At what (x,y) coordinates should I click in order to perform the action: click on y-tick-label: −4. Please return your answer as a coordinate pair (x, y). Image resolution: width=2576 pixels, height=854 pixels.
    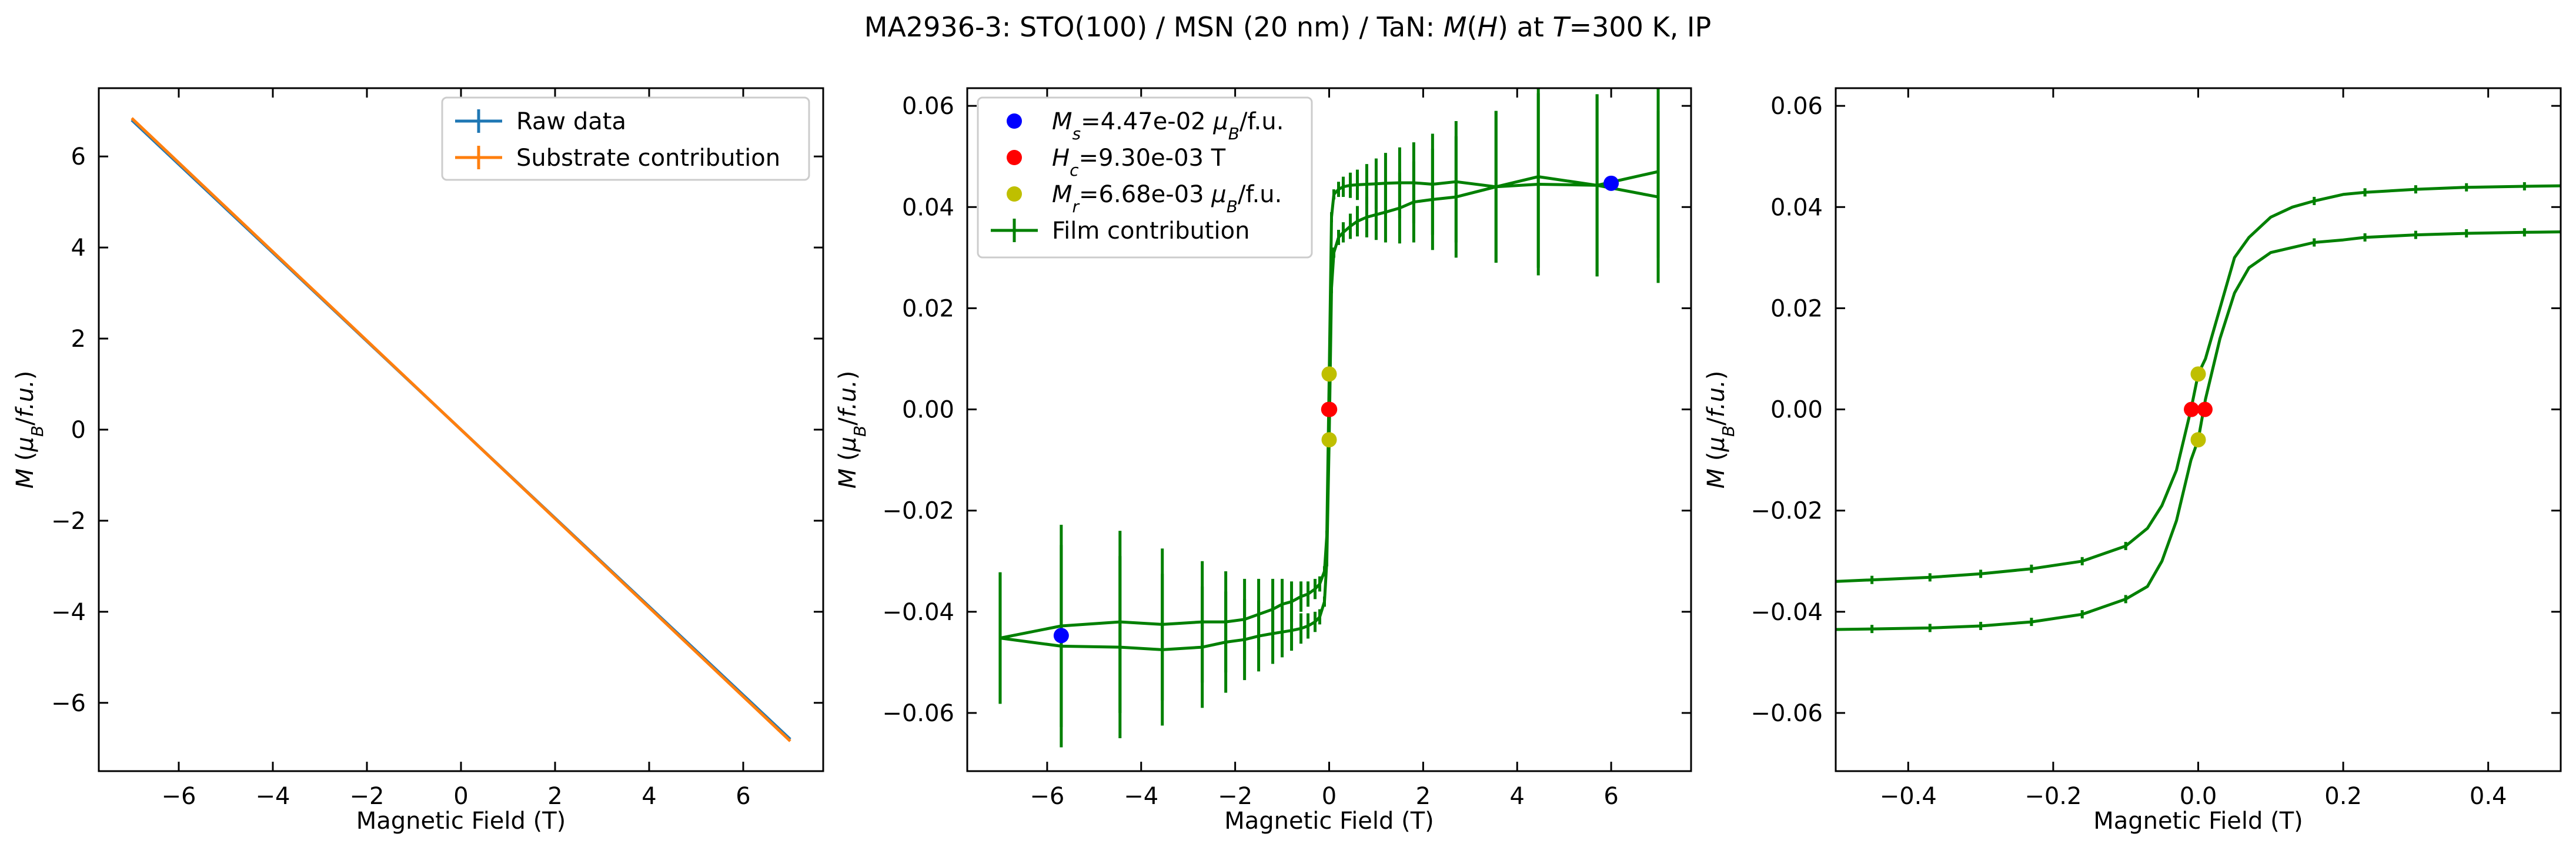
    Looking at the image, I should click on (68, 613).